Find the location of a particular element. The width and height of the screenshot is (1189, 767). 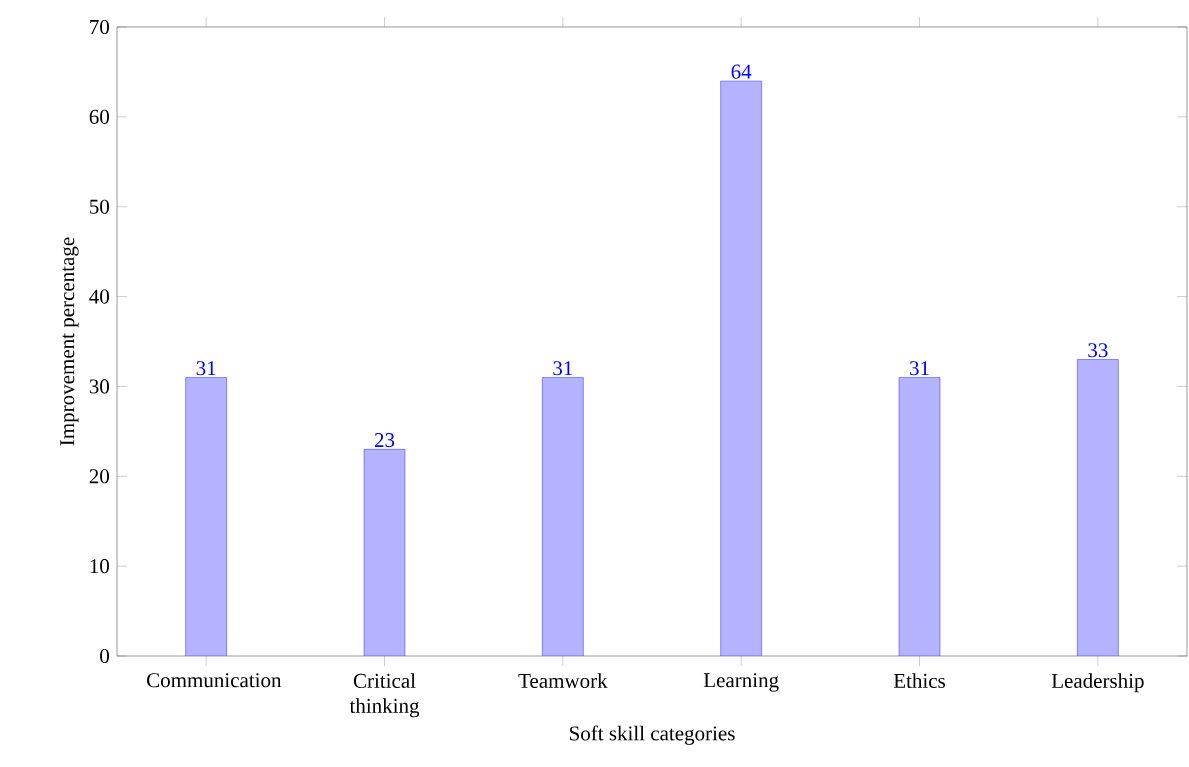

x-tick-label: Ethics is located at coordinates (919, 680).